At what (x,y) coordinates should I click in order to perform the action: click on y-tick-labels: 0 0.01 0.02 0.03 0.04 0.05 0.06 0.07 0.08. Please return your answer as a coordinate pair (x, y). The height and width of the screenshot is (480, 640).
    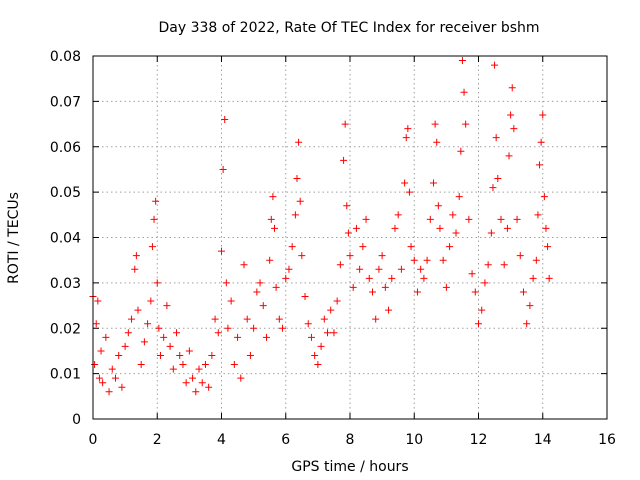
    Looking at the image, I should click on (65, 238).